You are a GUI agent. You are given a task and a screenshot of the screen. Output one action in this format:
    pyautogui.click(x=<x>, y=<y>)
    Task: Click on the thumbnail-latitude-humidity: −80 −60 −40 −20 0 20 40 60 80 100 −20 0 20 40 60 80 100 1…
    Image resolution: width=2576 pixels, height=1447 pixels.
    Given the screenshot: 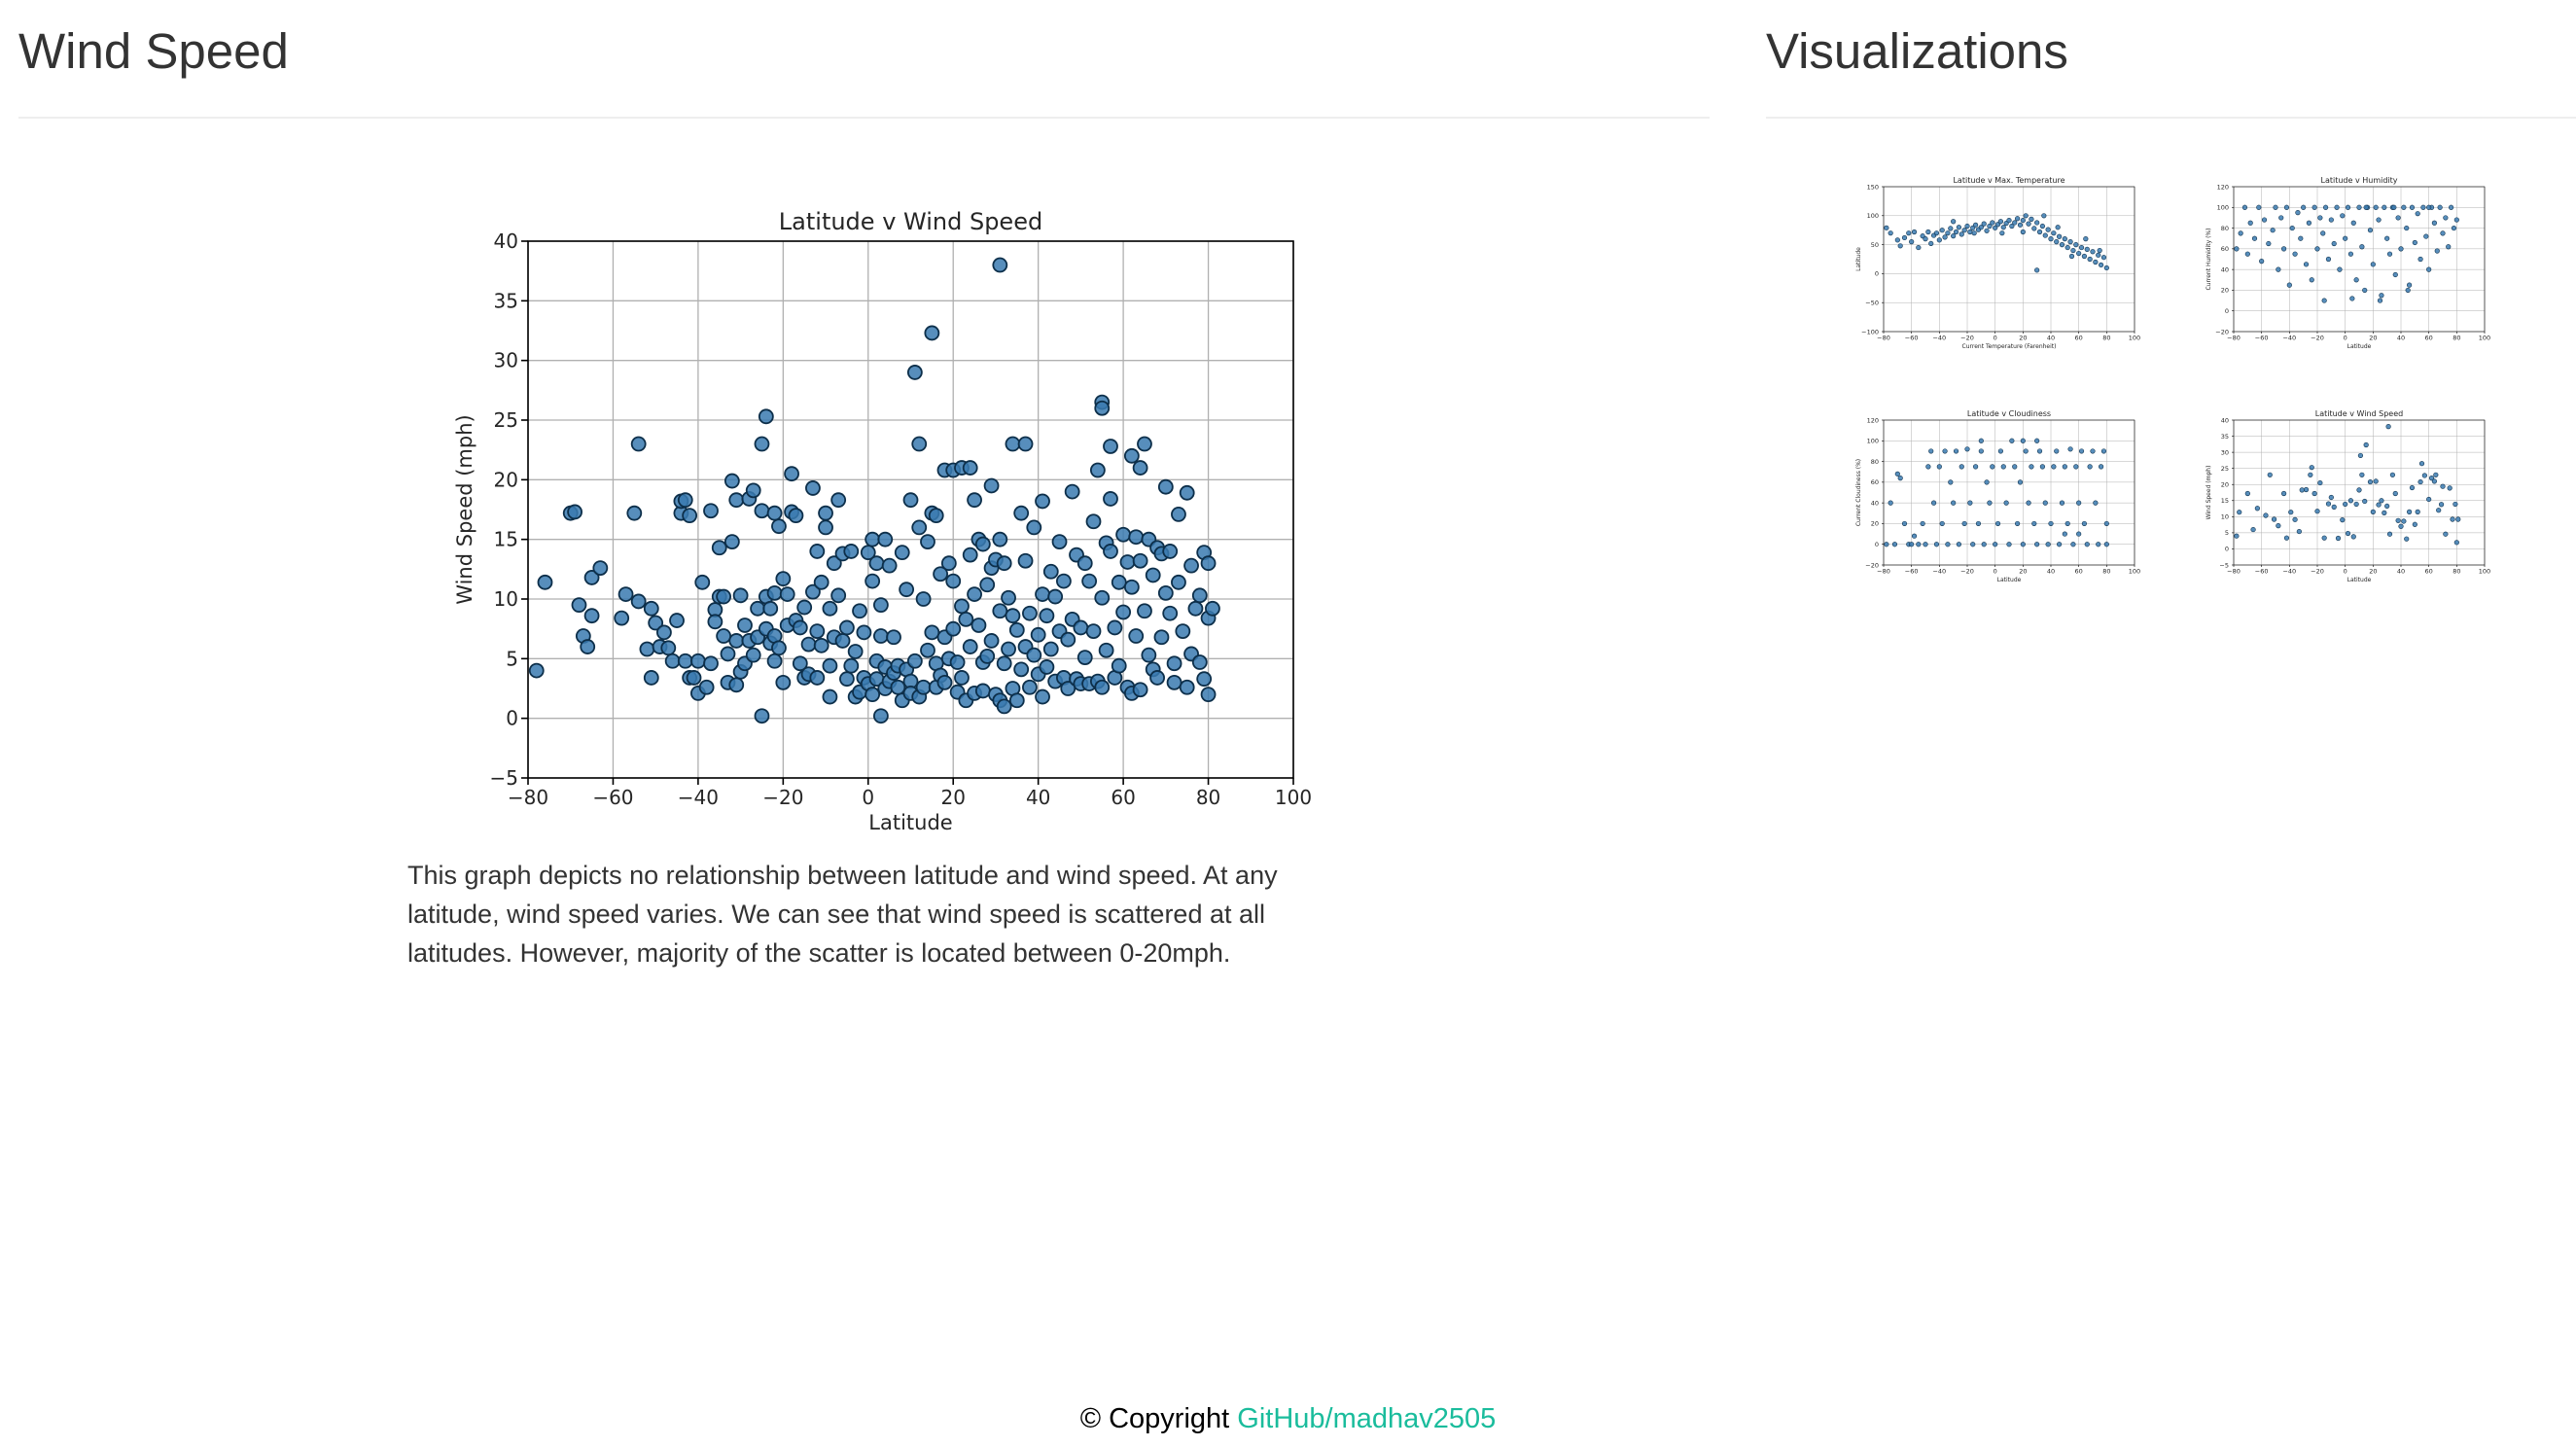 What is the action you would take?
    pyautogui.click(x=2351, y=269)
    